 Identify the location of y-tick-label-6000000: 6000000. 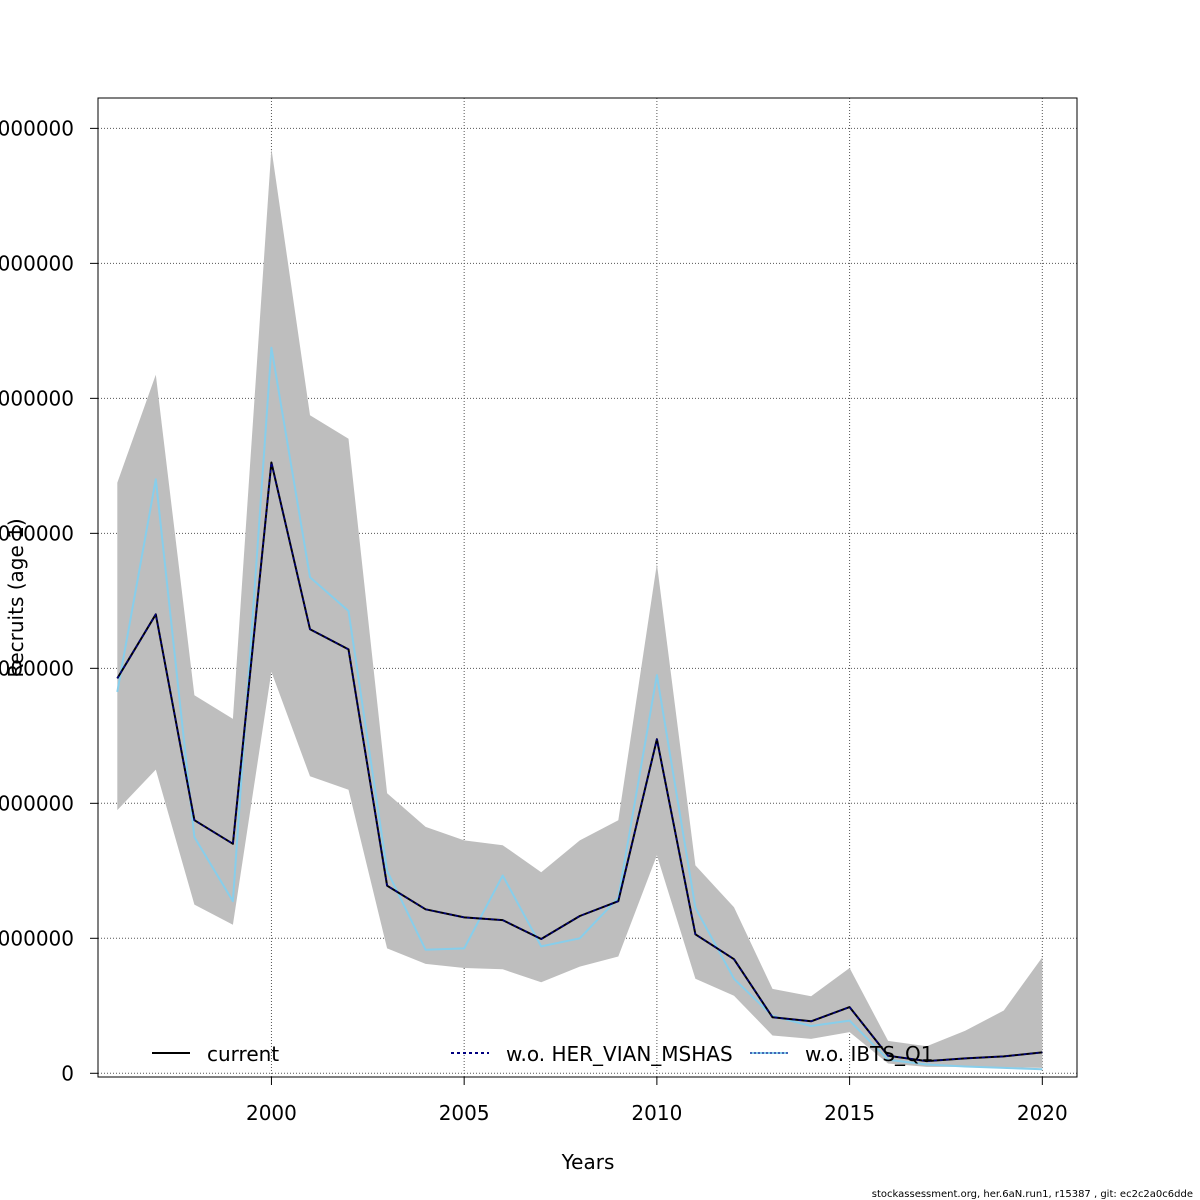
(37, 668).